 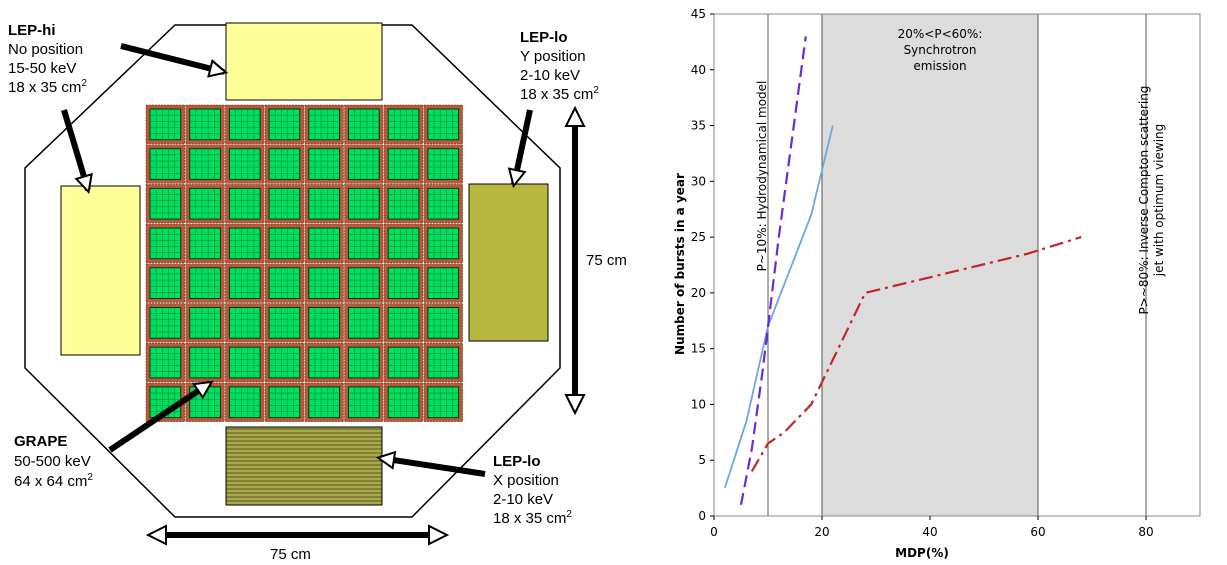 I want to click on annotation-inverse-compton-1: P>~80%: Inverse Compton scattering, so click(x=1144, y=200).